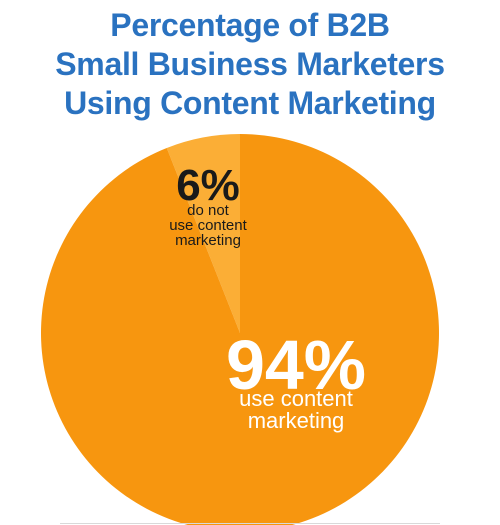 Image resolution: width=500 pixels, height=525 pixels. What do you see at coordinates (208, 210) in the screenshot?
I see `small-slice-text-line-1: do not` at bounding box center [208, 210].